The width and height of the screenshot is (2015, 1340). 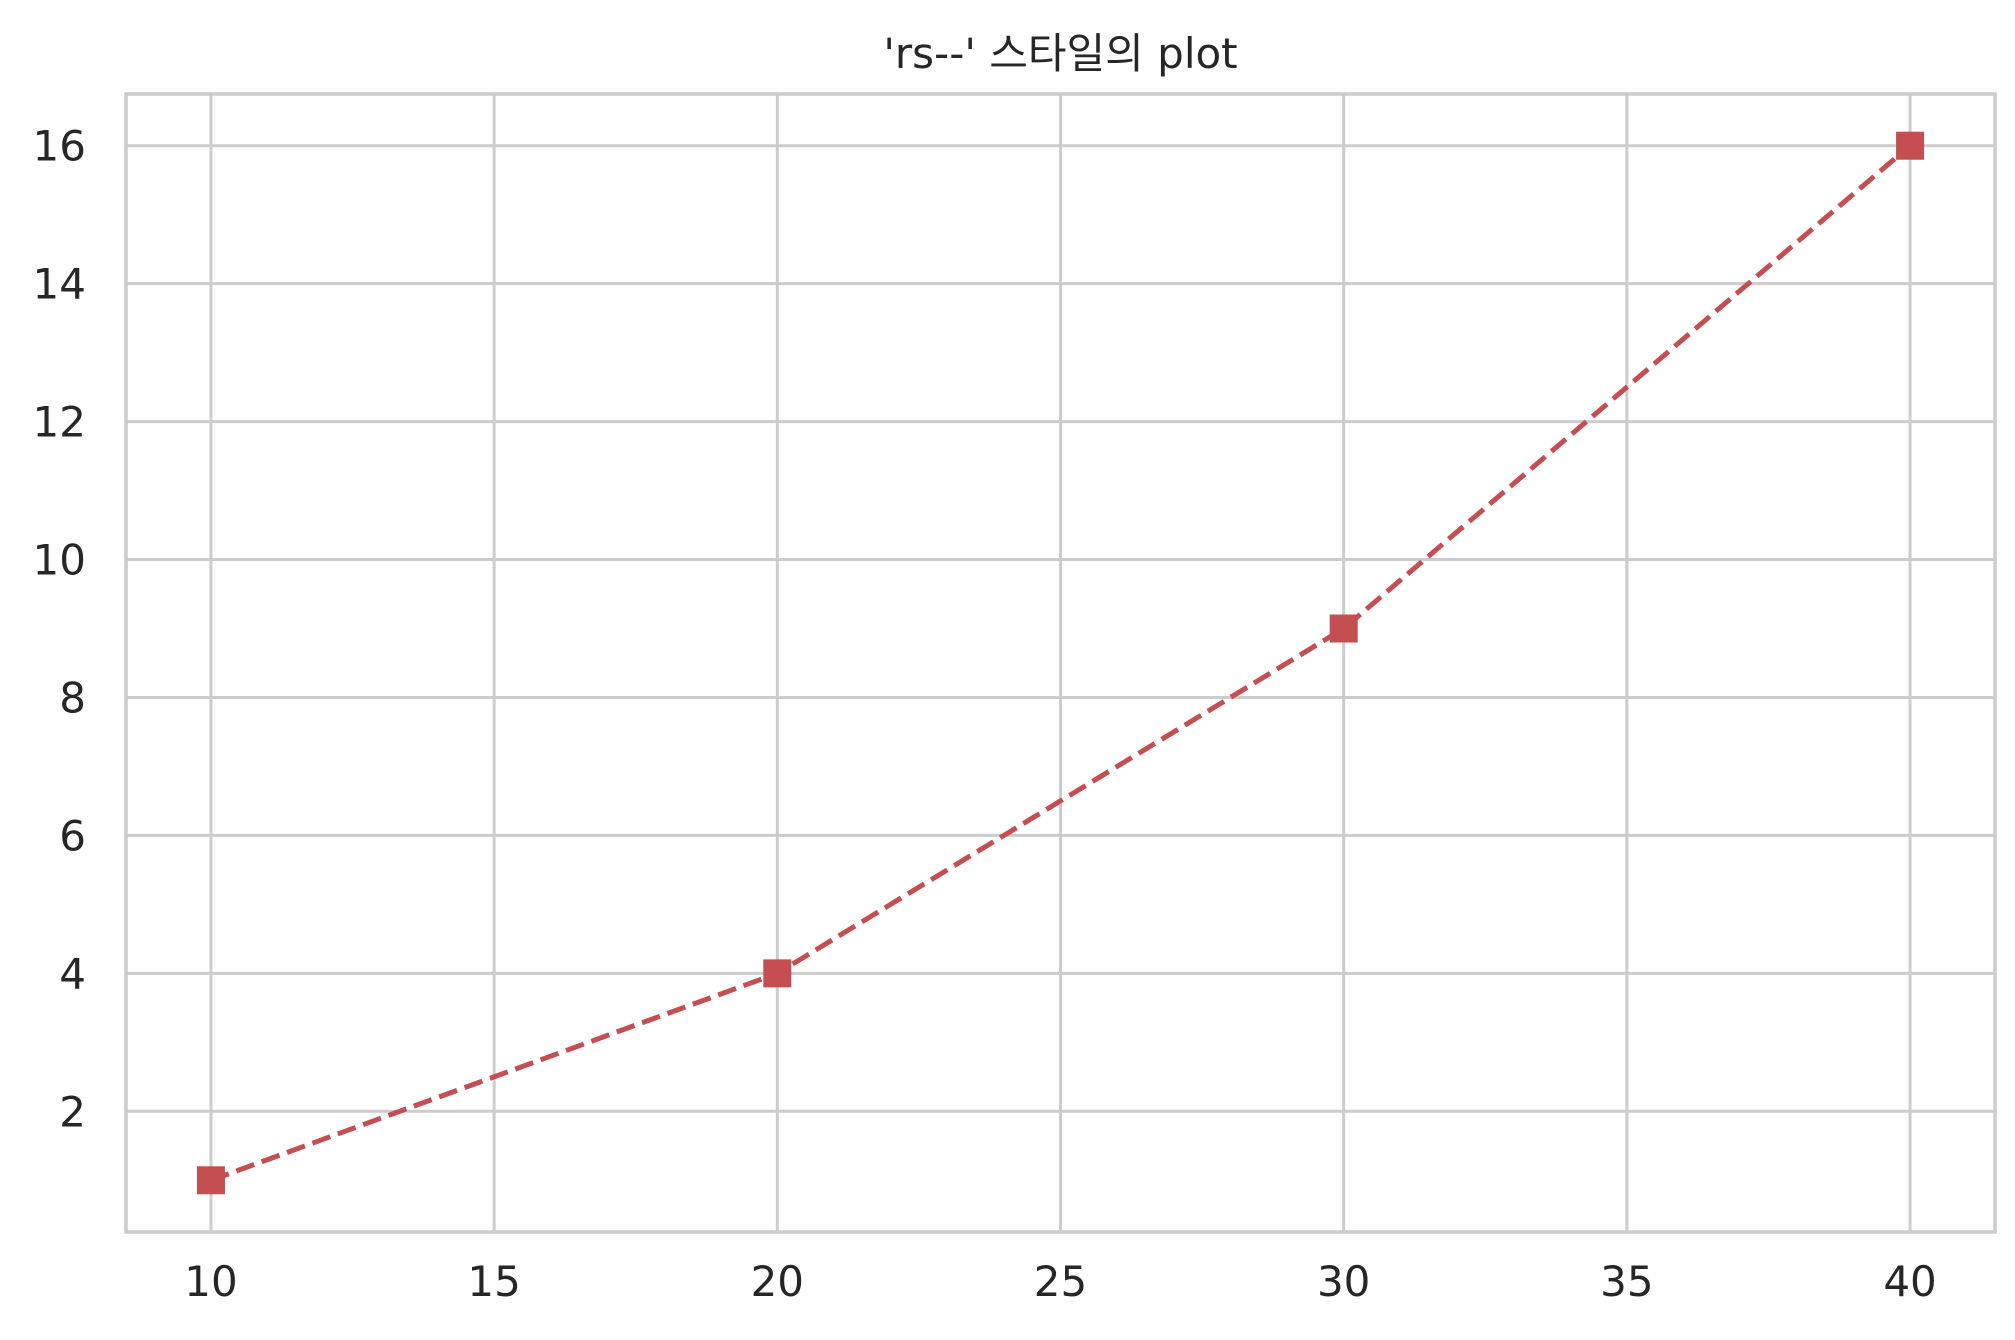 What do you see at coordinates (1060, 53) in the screenshot?
I see `chart-title: 'rs--' 스타일의 plot` at bounding box center [1060, 53].